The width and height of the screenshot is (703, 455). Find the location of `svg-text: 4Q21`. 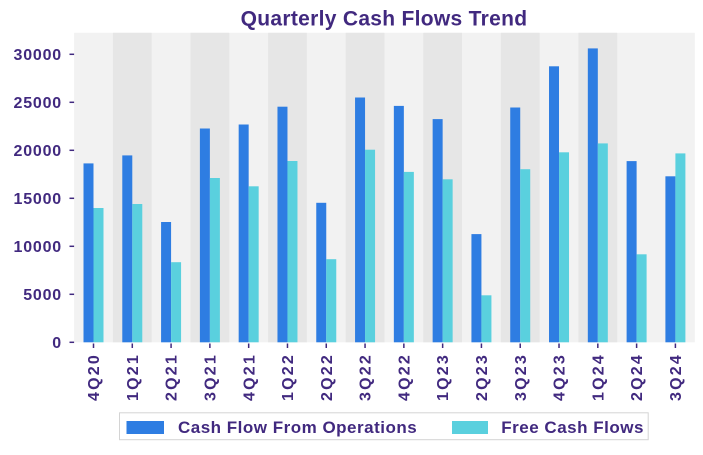

svg-text: 4Q21 is located at coordinates (249, 377).